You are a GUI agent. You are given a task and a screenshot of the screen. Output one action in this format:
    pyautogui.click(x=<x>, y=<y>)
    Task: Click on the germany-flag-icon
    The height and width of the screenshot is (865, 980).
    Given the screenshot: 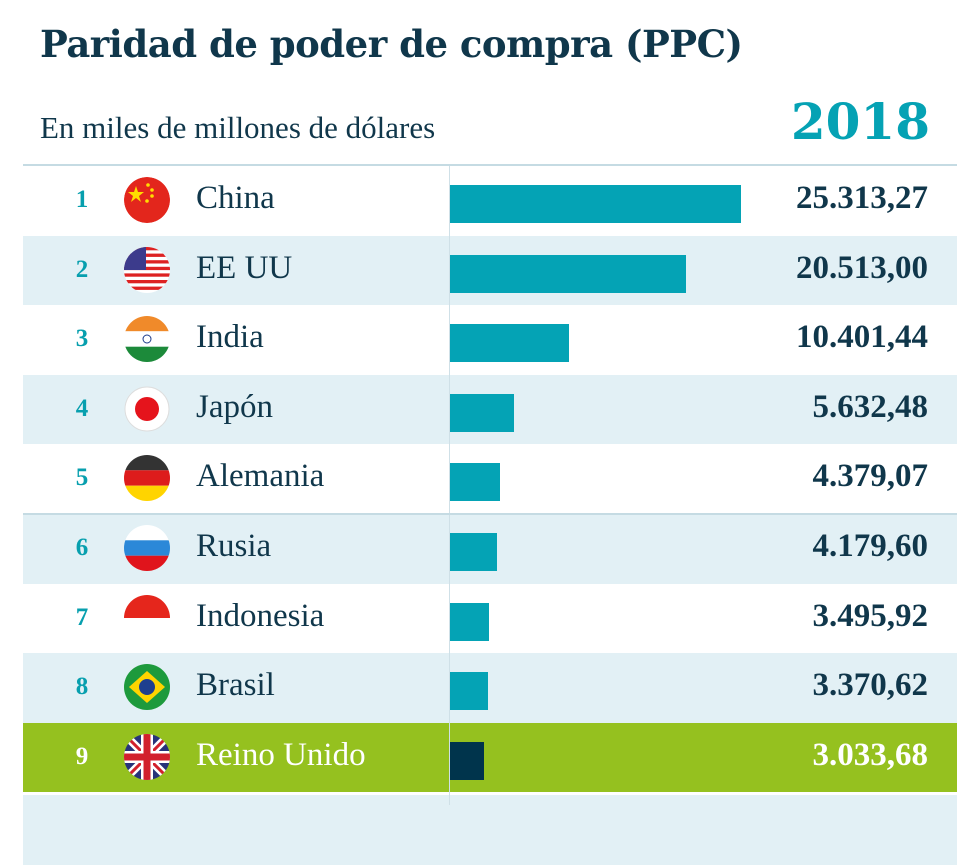 What is the action you would take?
    pyautogui.click(x=147, y=478)
    